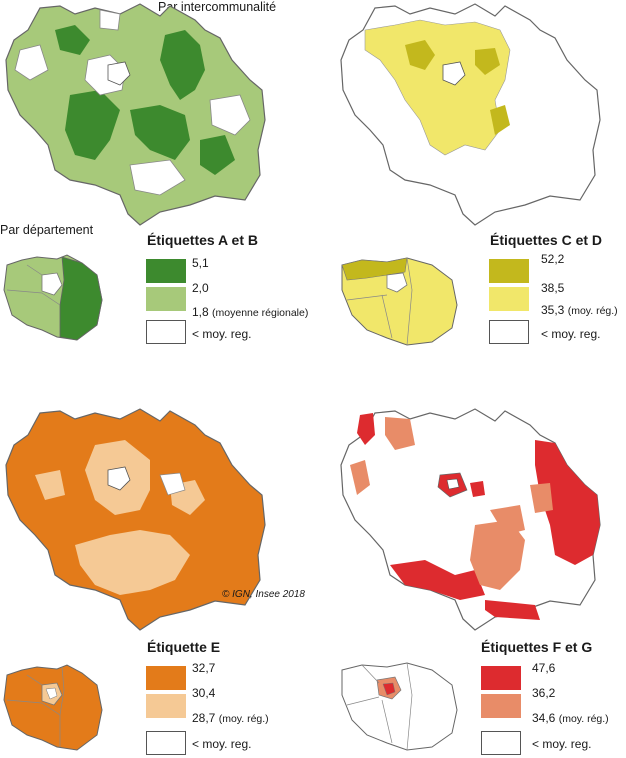  I want to click on legend-value-fg-1: 47,6, so click(544, 668).